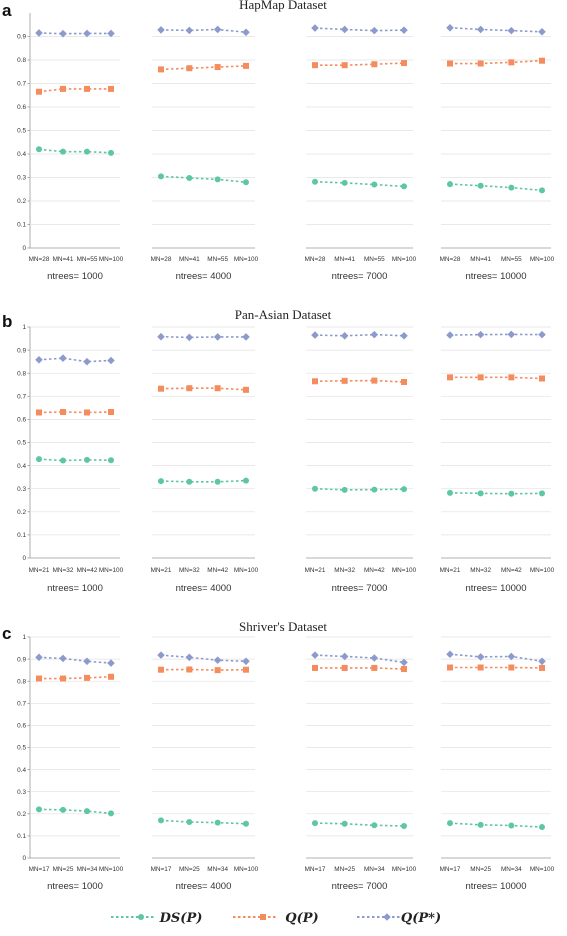 The height and width of the screenshot is (936, 567). Describe the element at coordinates (21, 443) in the screenshot. I see `y-tick-label: 0.5` at that location.